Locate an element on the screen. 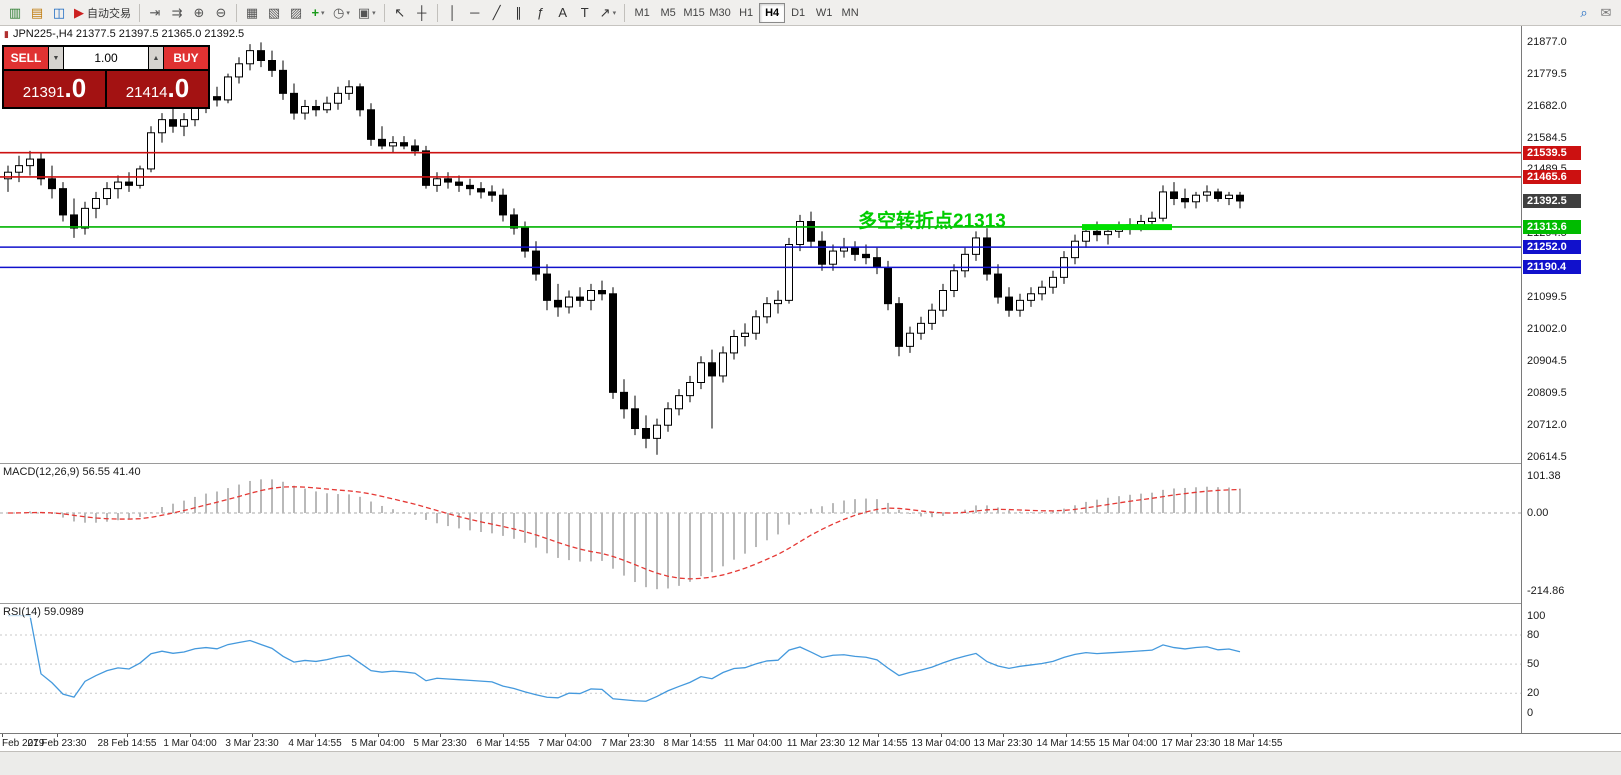 The image size is (1621, 775). volume-input is located at coordinates (106, 58).